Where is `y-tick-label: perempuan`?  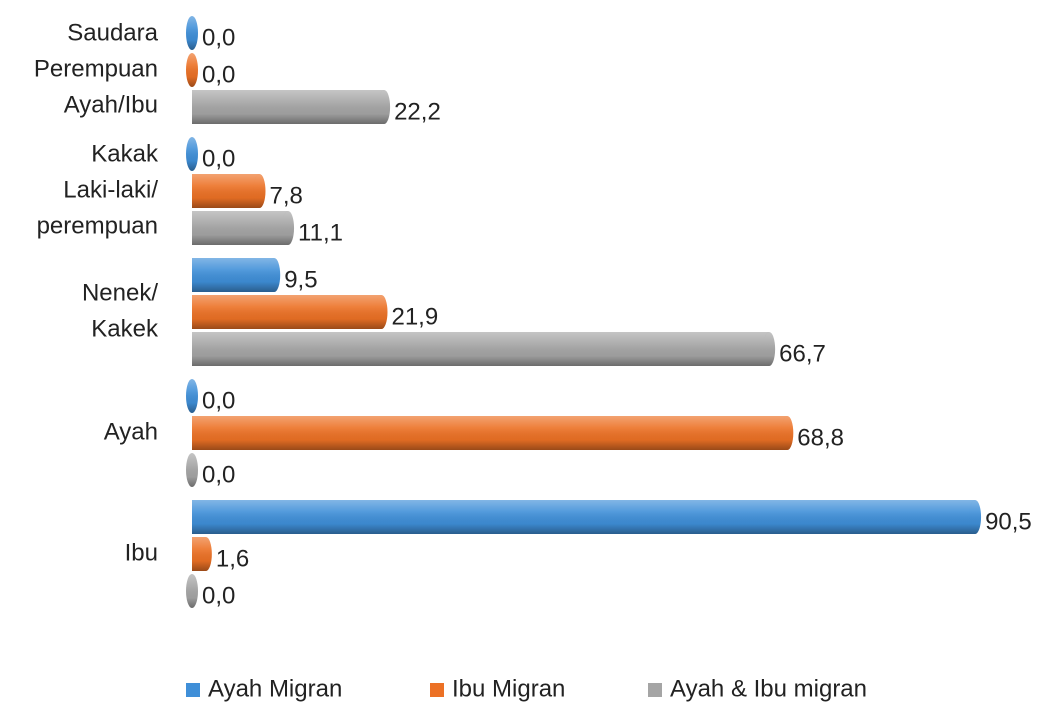 y-tick-label: perempuan is located at coordinates (97, 225).